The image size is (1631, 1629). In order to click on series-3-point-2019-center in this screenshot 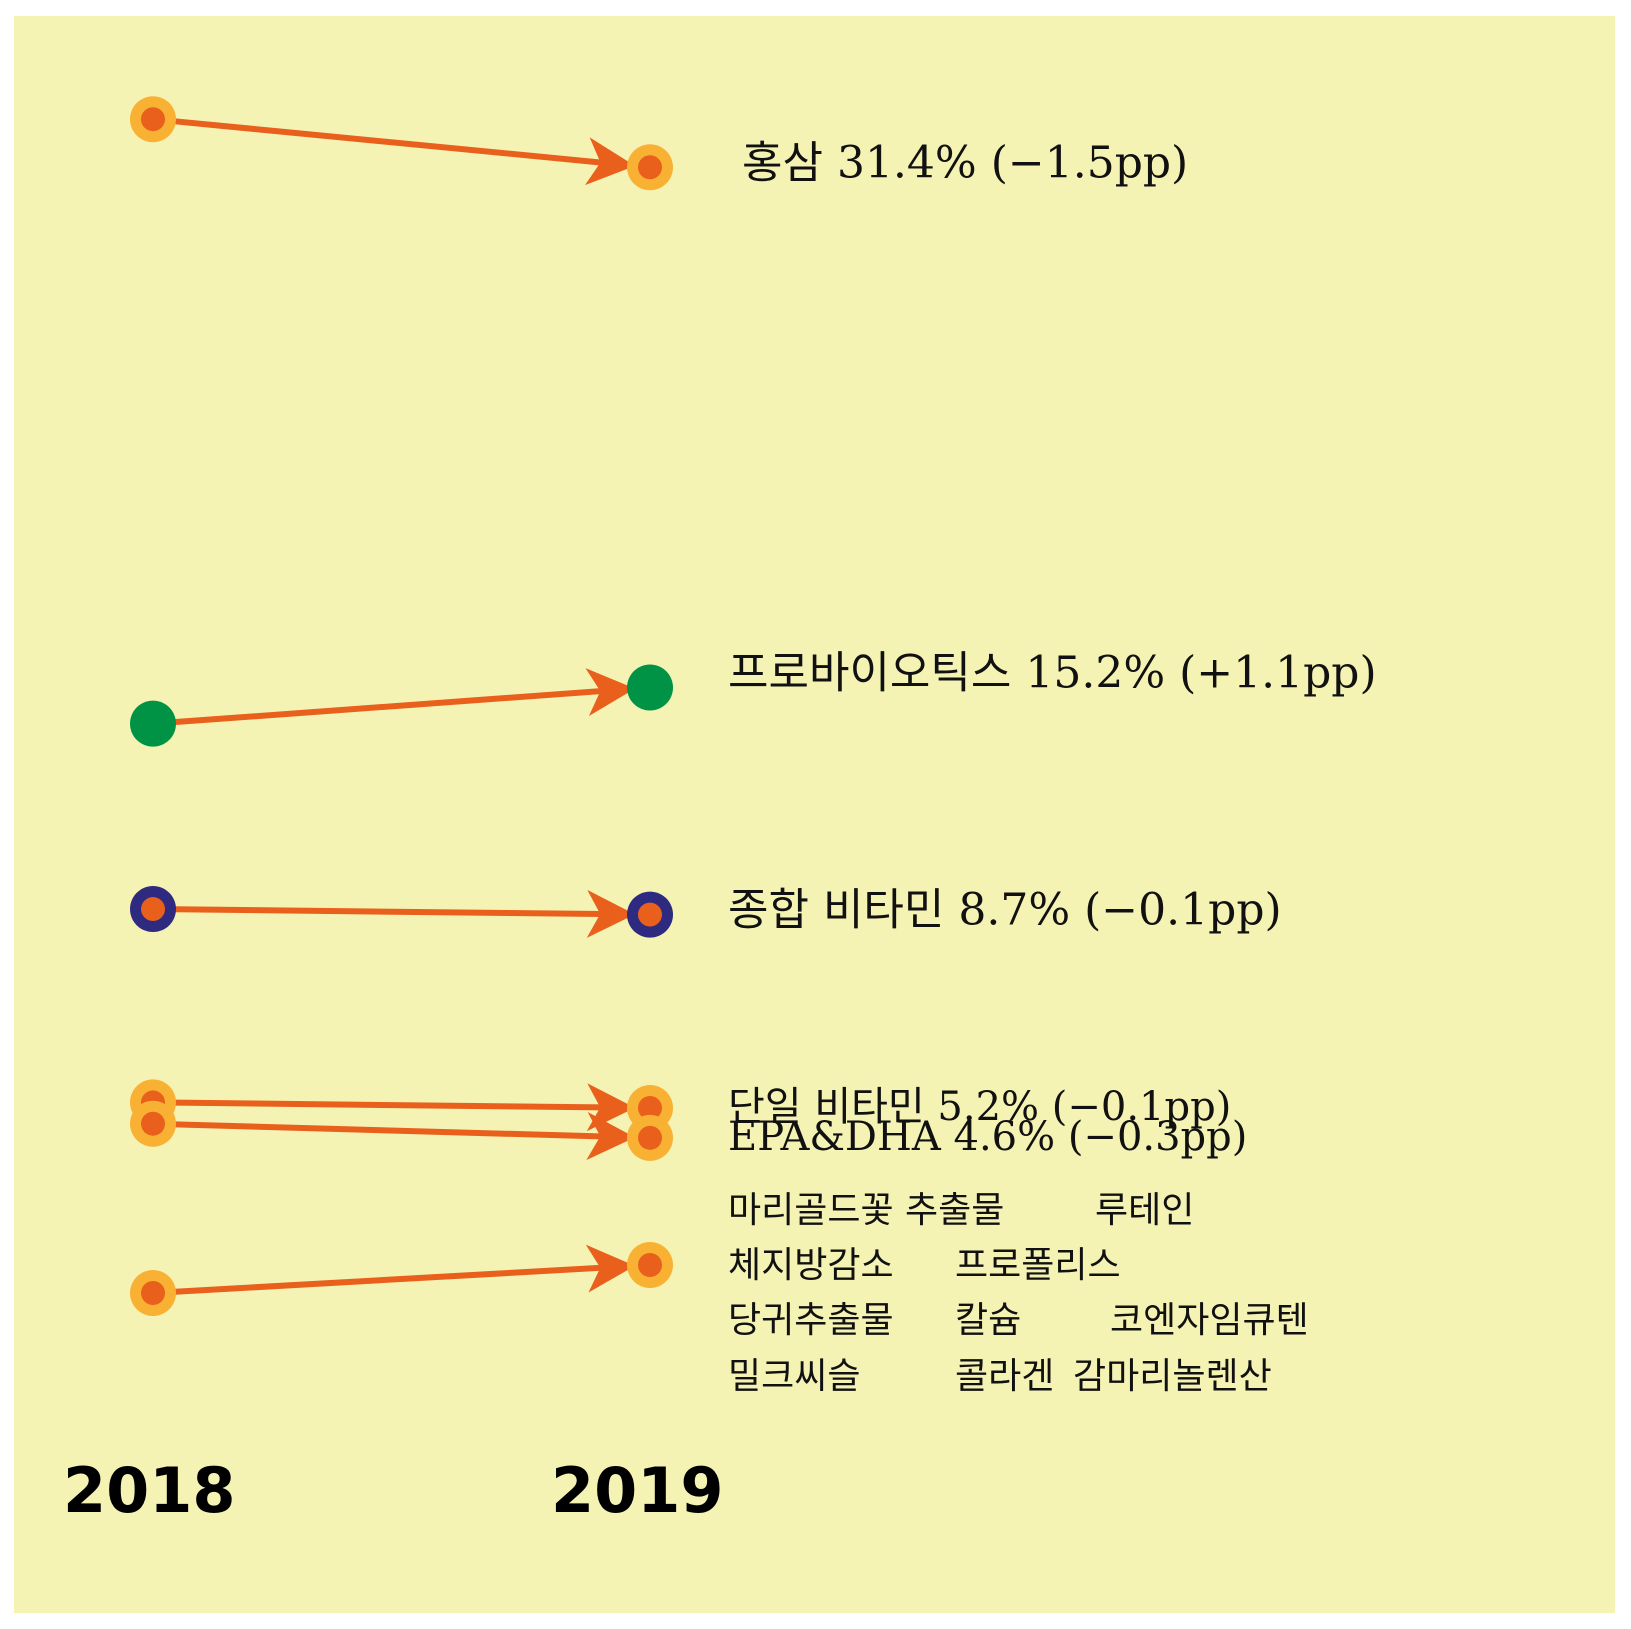, I will do `click(650, 1107)`.